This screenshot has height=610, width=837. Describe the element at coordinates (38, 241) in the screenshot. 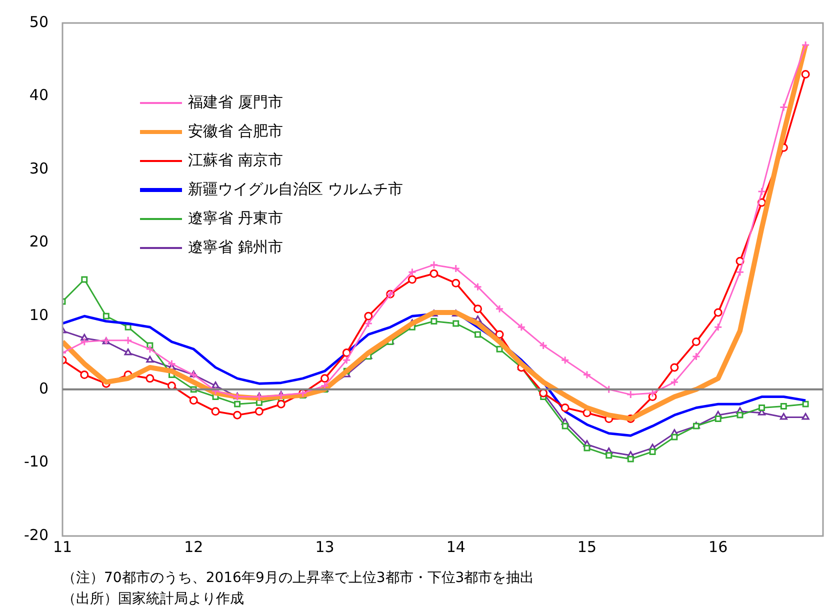

I see `y-tick-label: 20` at that location.